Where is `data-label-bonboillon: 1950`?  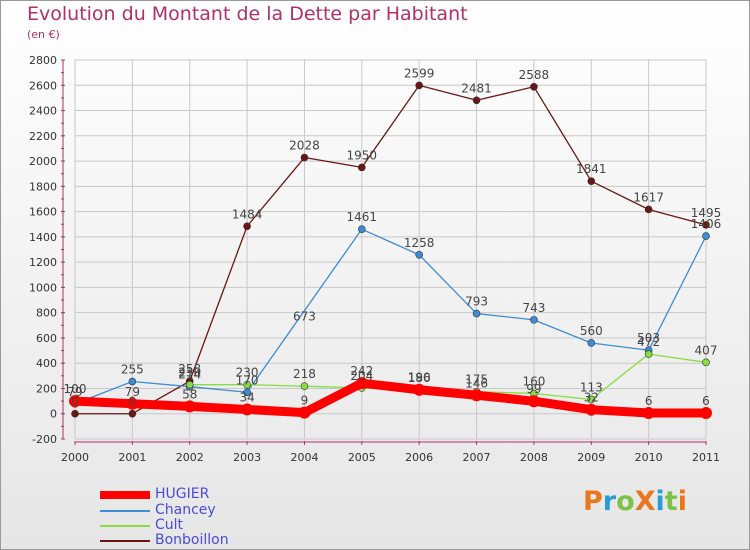 data-label-bonboillon: 1950 is located at coordinates (362, 155).